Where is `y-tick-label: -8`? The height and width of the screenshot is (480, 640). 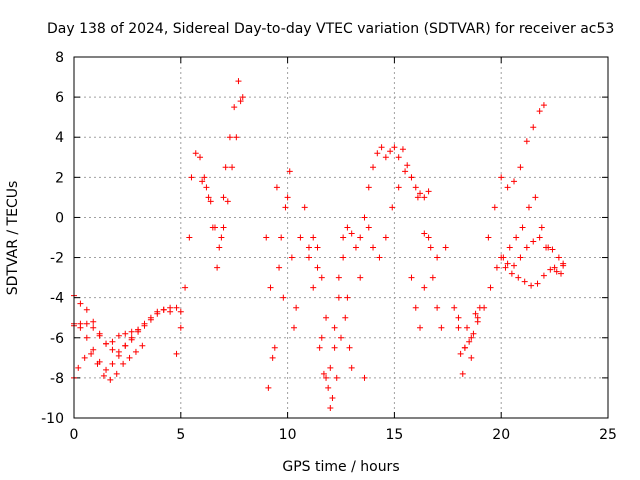 y-tick-label: -8 is located at coordinates (57, 379).